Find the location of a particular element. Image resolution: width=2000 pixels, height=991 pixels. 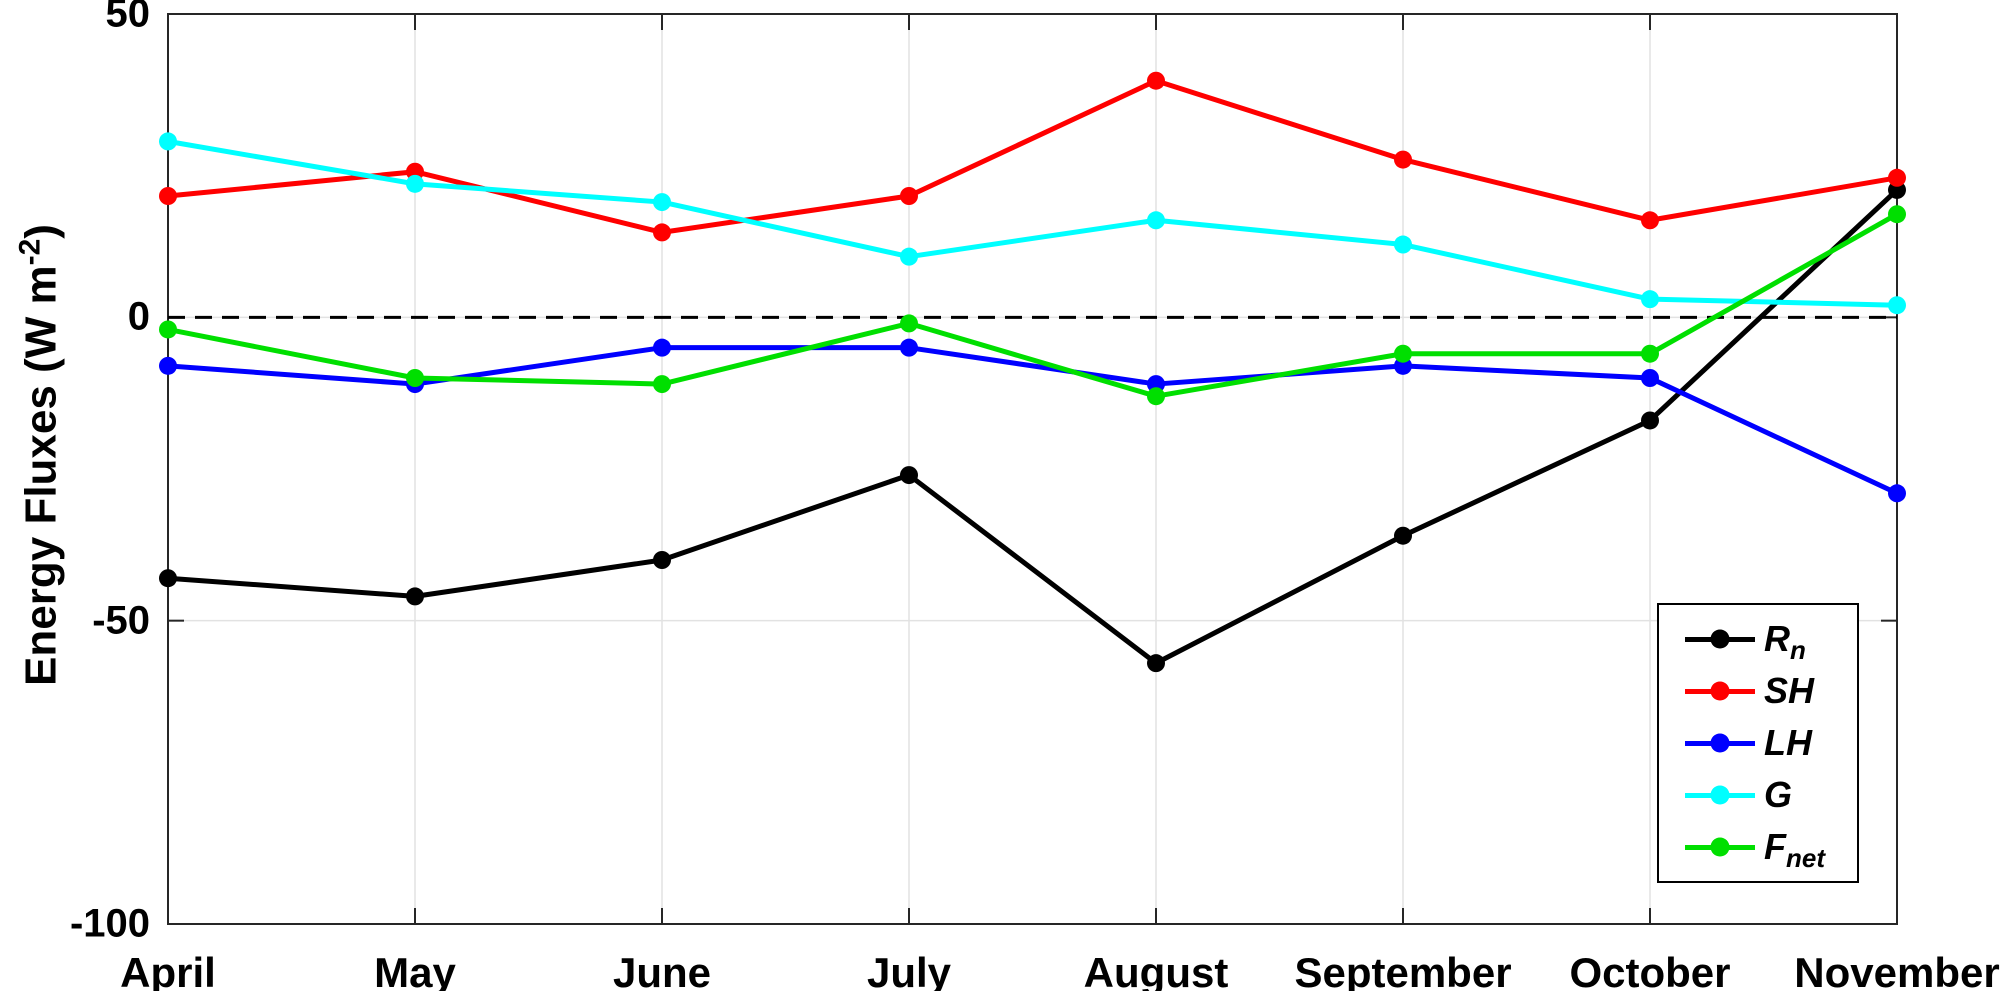

legend-entry-g: G is located at coordinates (1769, 795).